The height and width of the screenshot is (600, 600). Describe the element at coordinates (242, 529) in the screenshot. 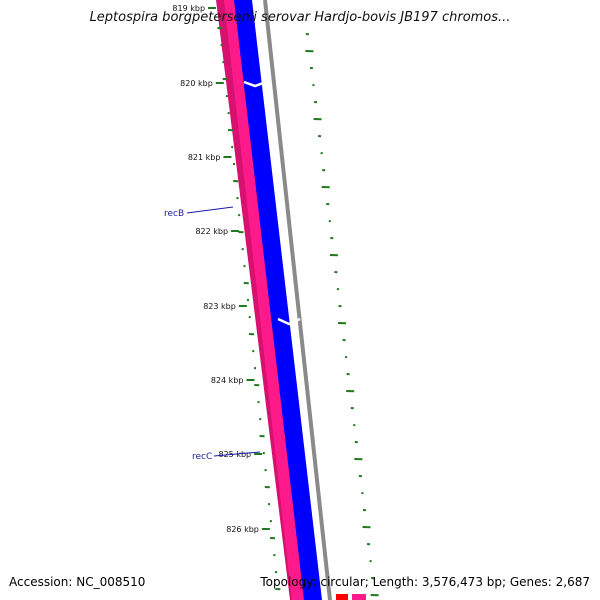

I see `kbp-label: 826 kbp` at that location.